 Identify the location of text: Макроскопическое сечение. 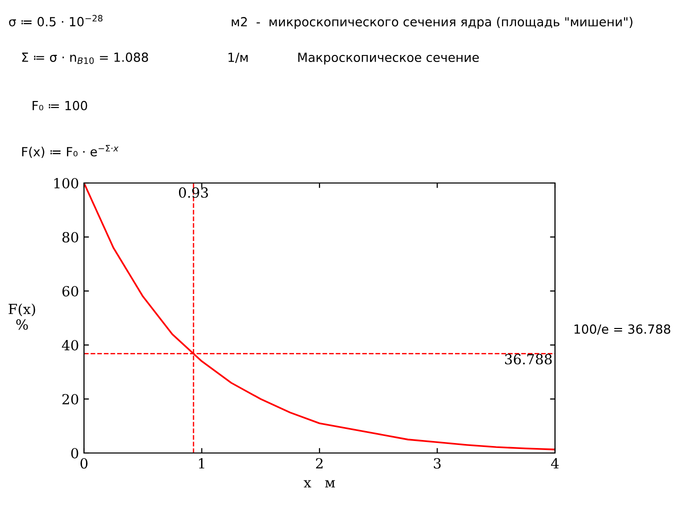
(388, 58).